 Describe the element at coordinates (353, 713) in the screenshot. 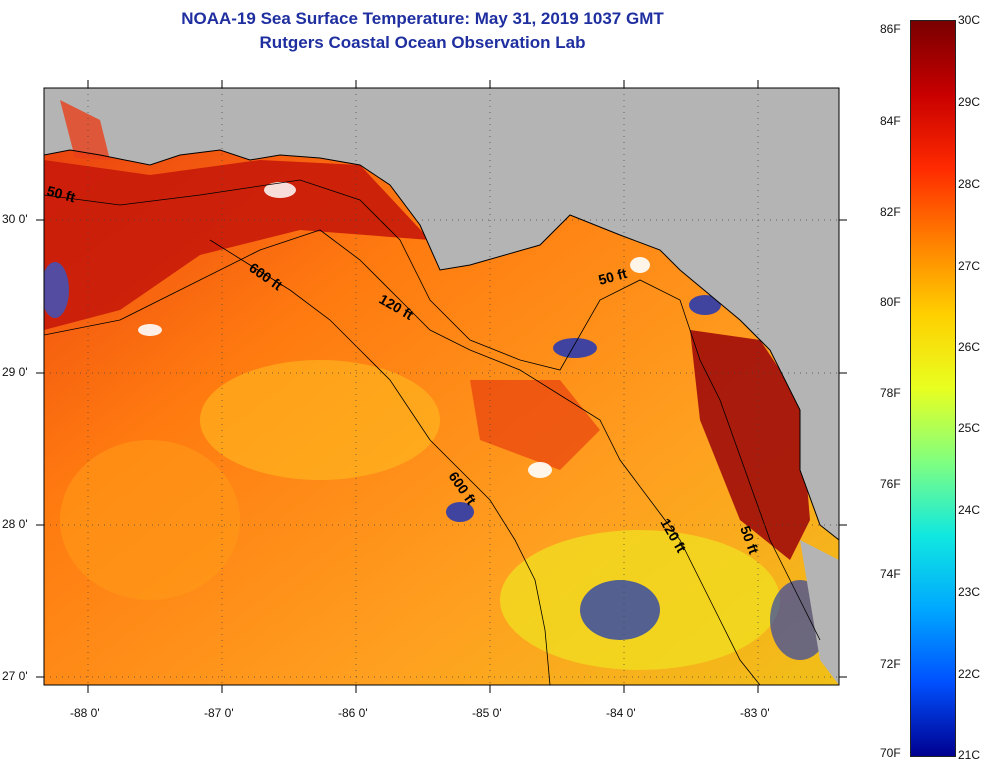

I see `lon-label: -86 0'` at that location.